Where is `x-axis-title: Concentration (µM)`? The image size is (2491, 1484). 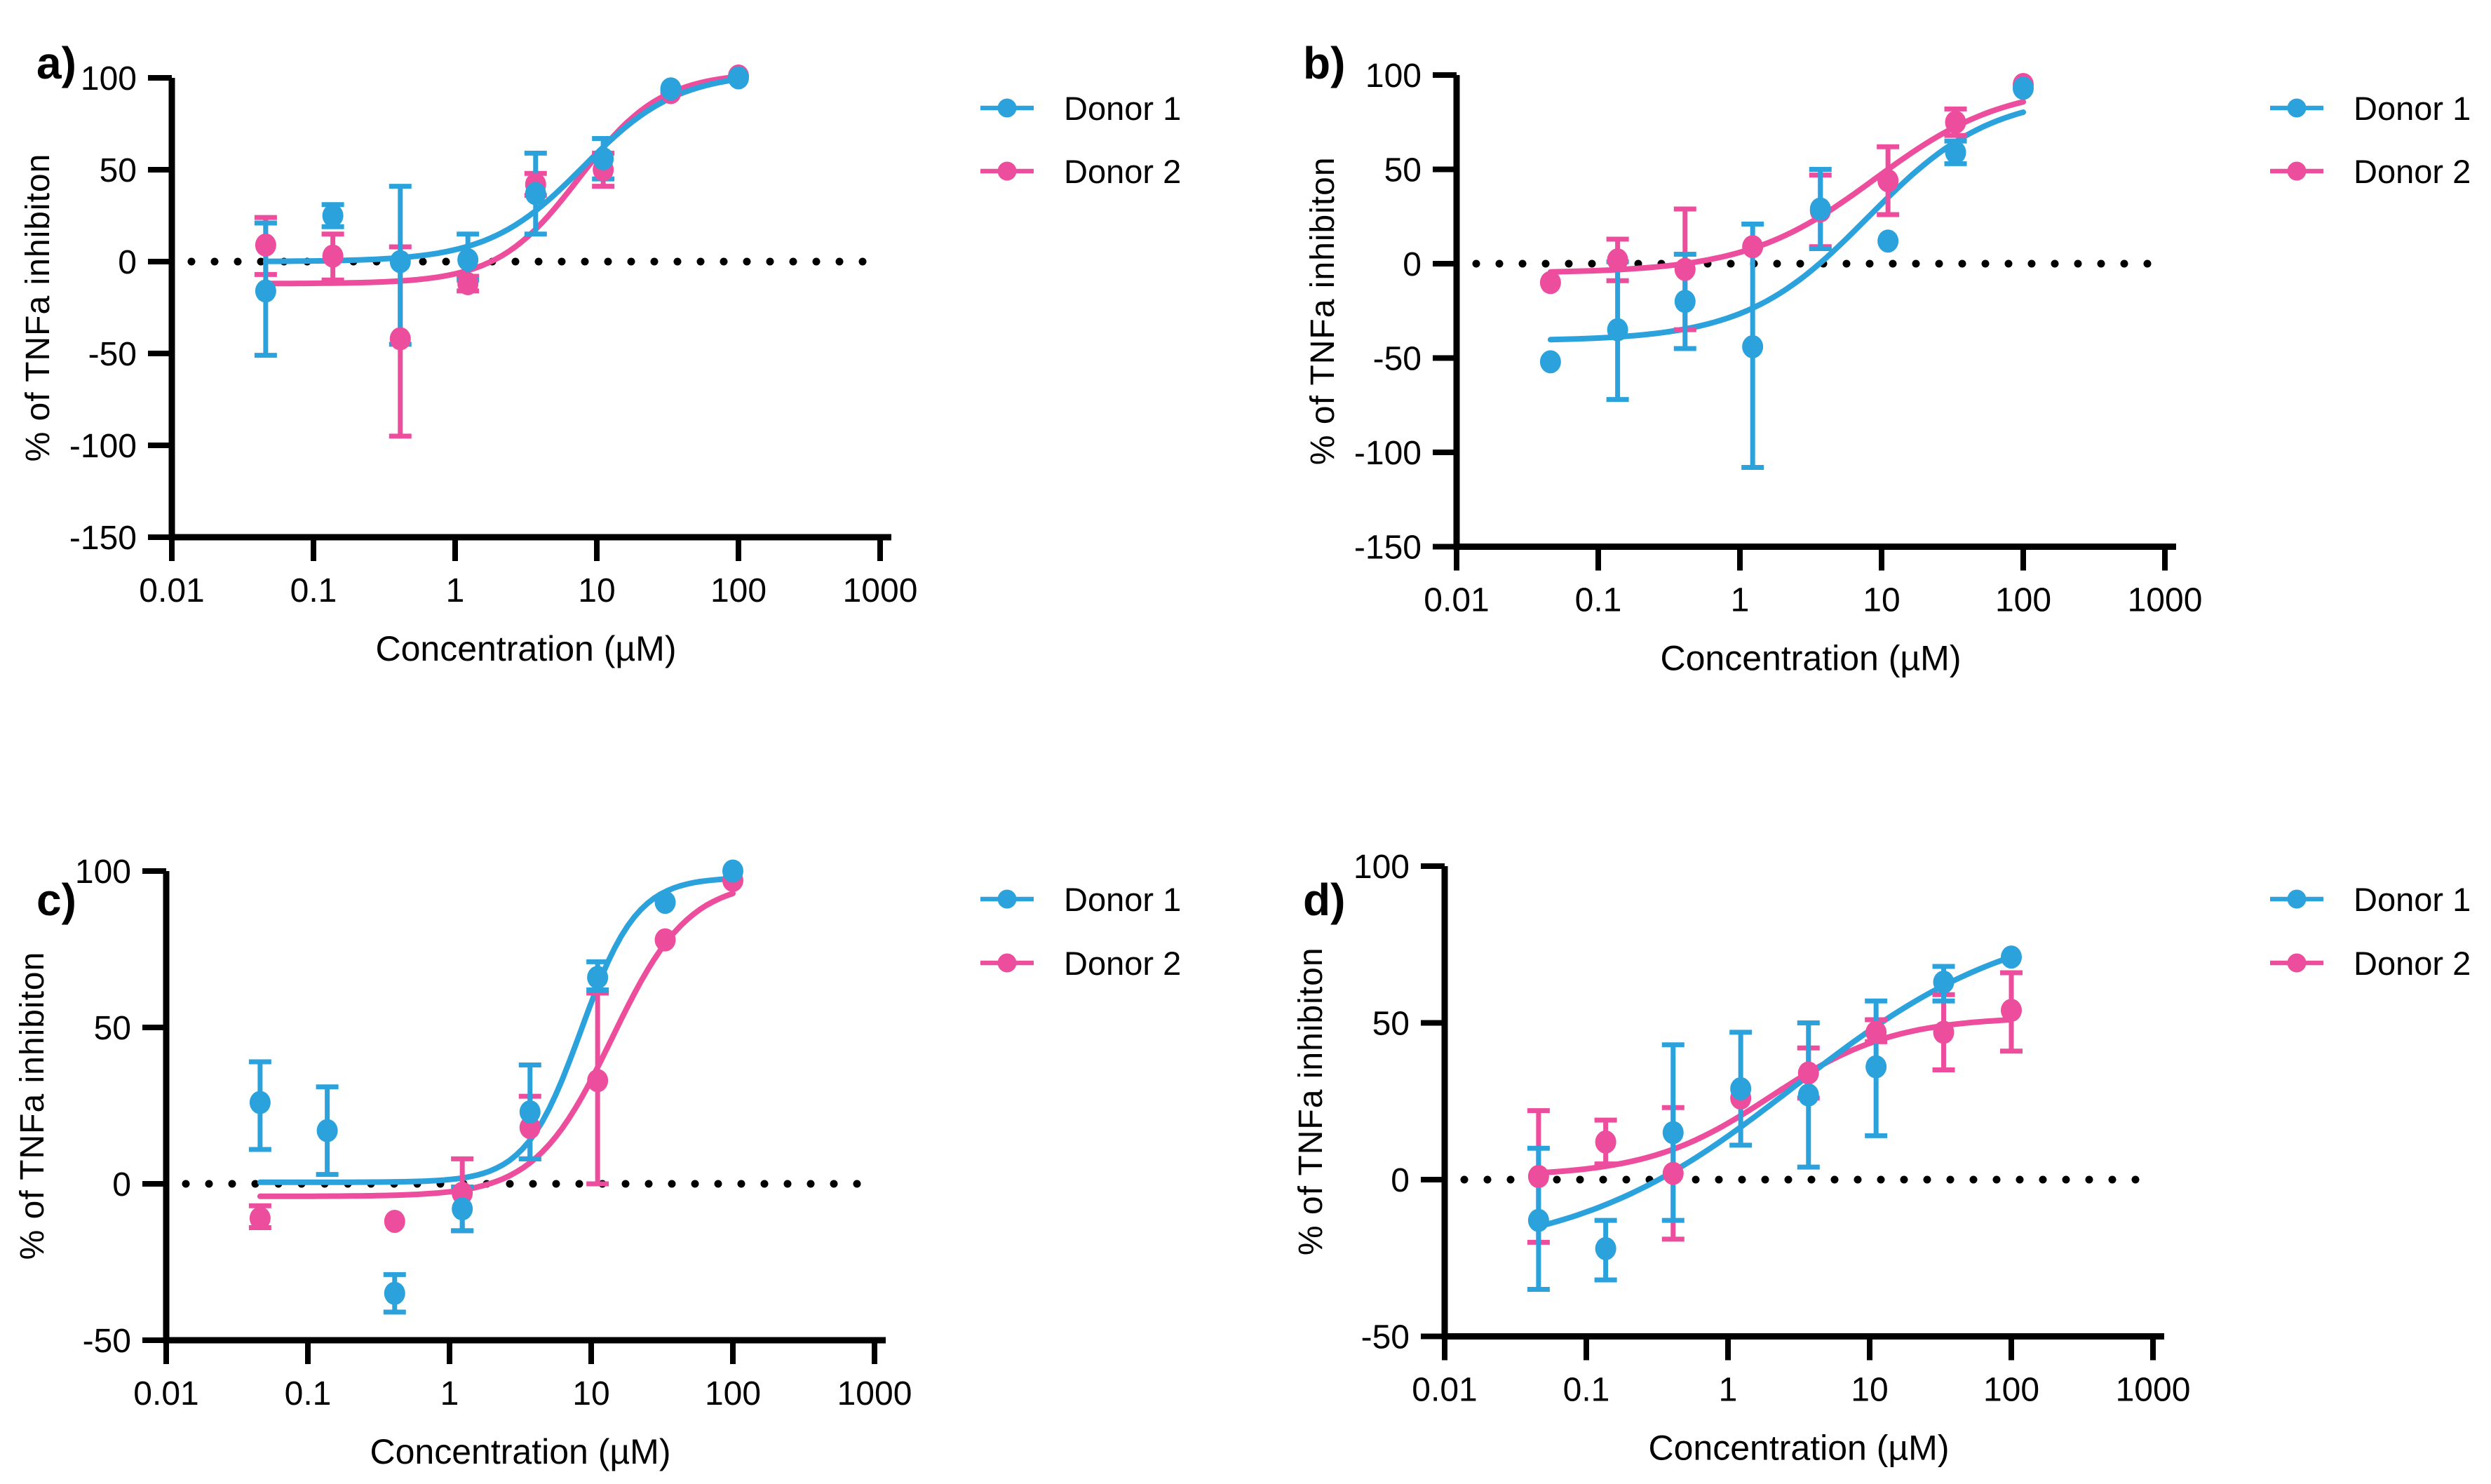 x-axis-title: Concentration (µM) is located at coordinates (1811, 659).